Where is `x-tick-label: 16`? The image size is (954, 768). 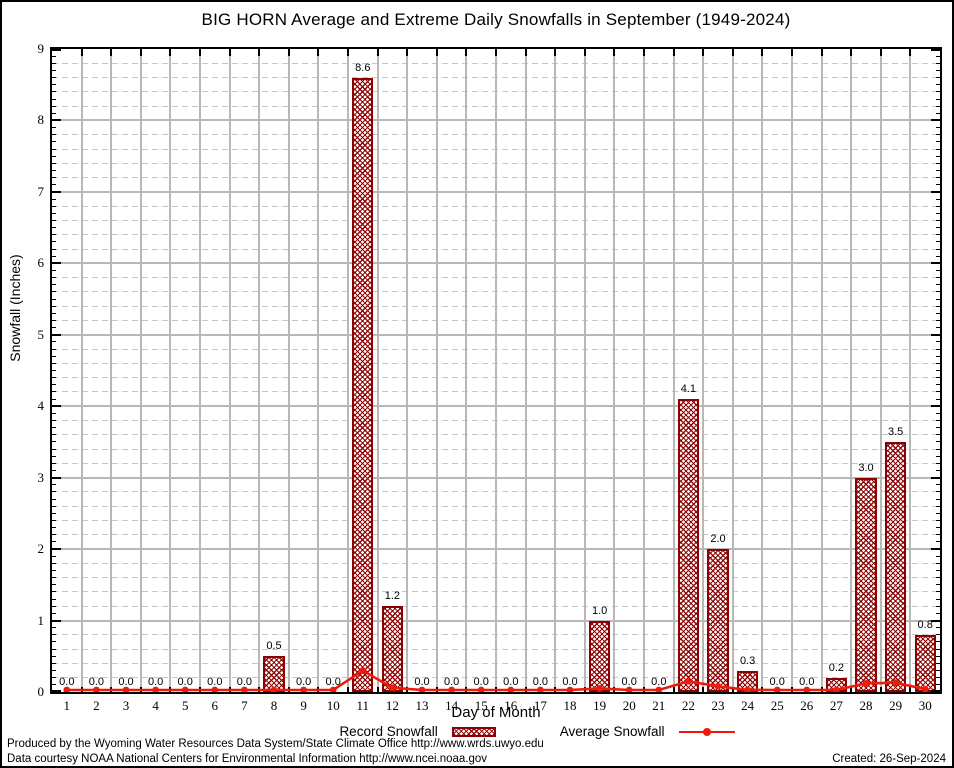 x-tick-label: 16 is located at coordinates (511, 705).